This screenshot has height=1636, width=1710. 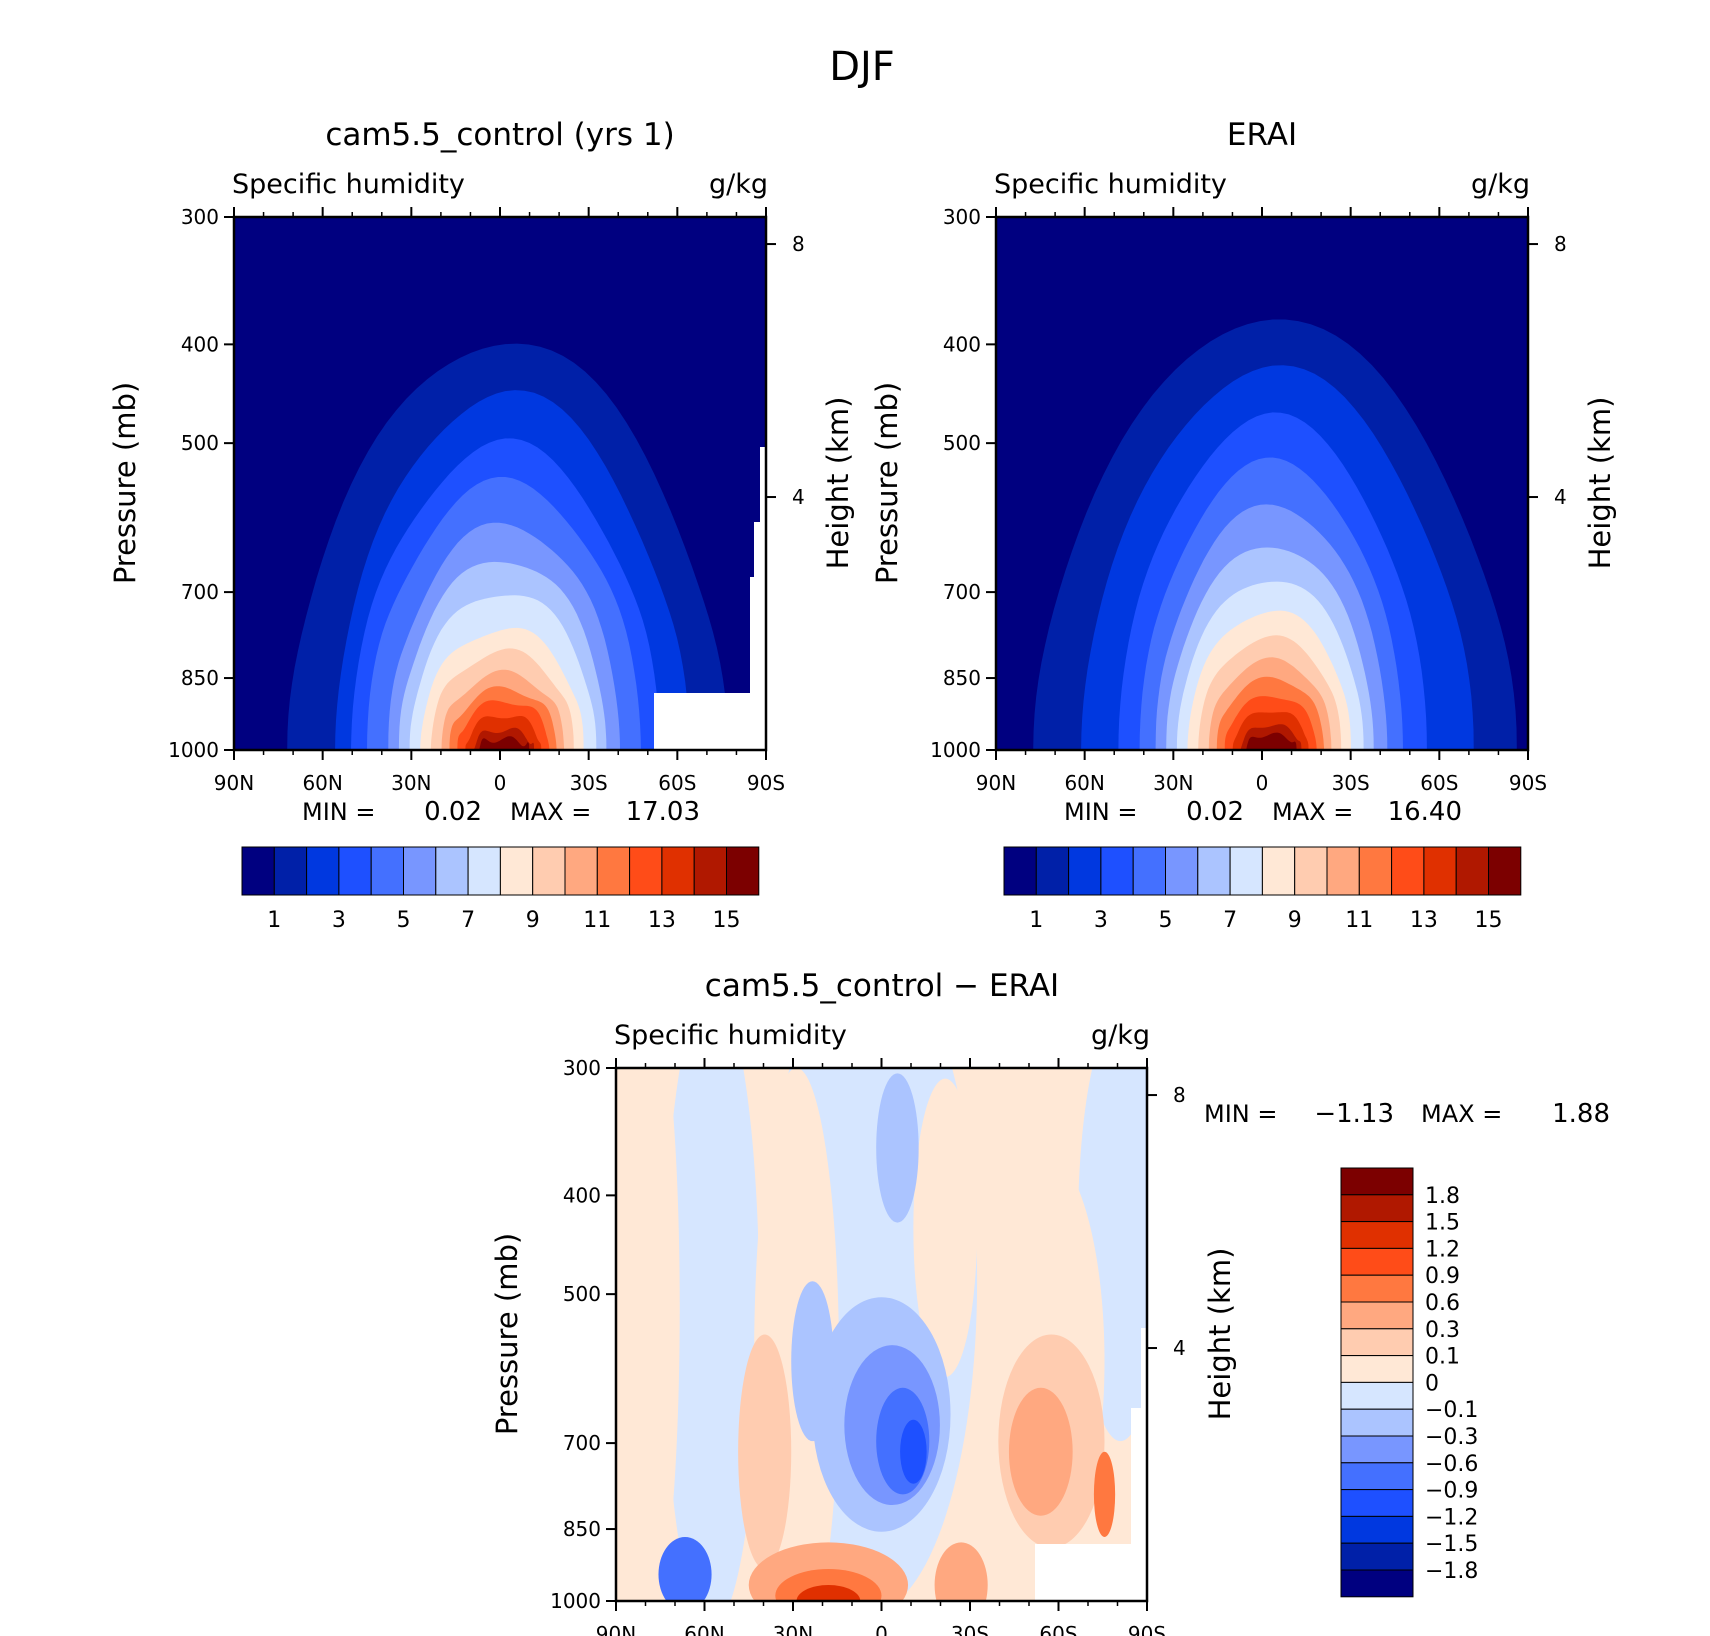 I want to click on x-tick-label: 60N, so click(x=322, y=783).